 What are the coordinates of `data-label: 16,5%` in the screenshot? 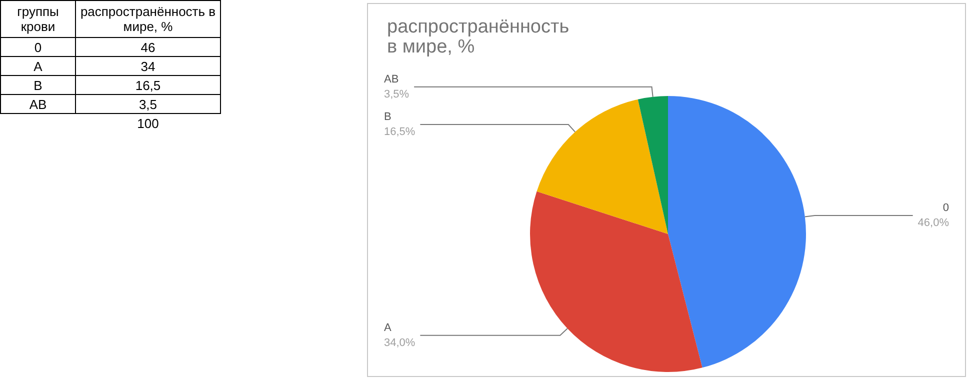 It's located at (400, 132).